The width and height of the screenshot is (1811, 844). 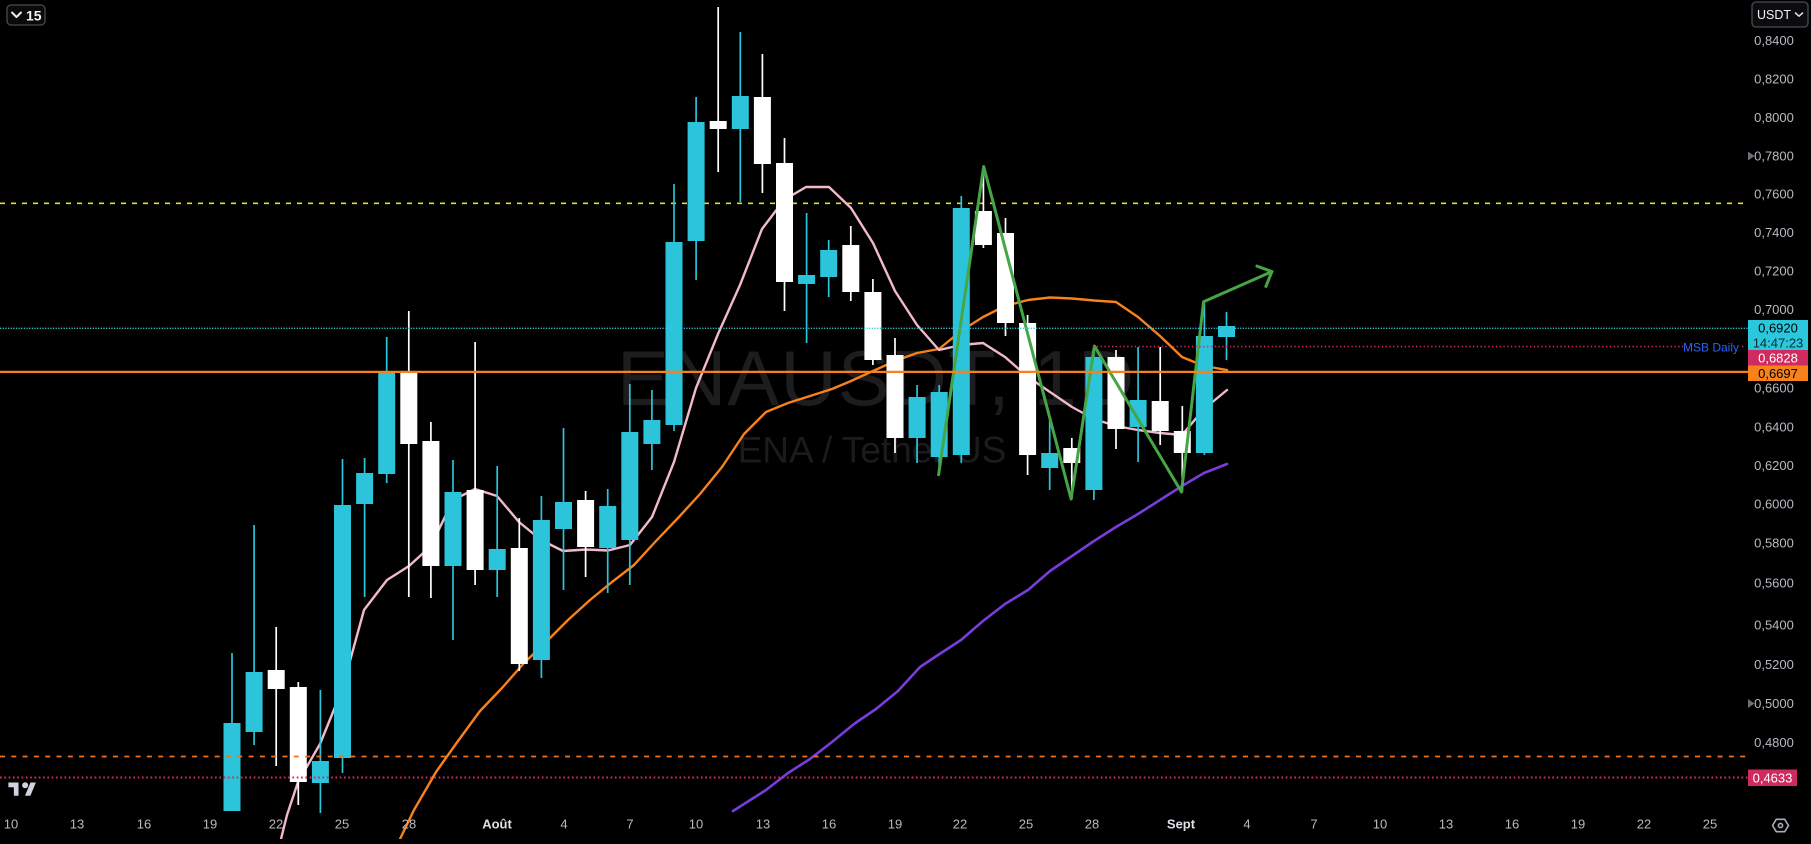 What do you see at coordinates (1774, 40) in the screenshot?
I see `svg-text: 0,8400` at bounding box center [1774, 40].